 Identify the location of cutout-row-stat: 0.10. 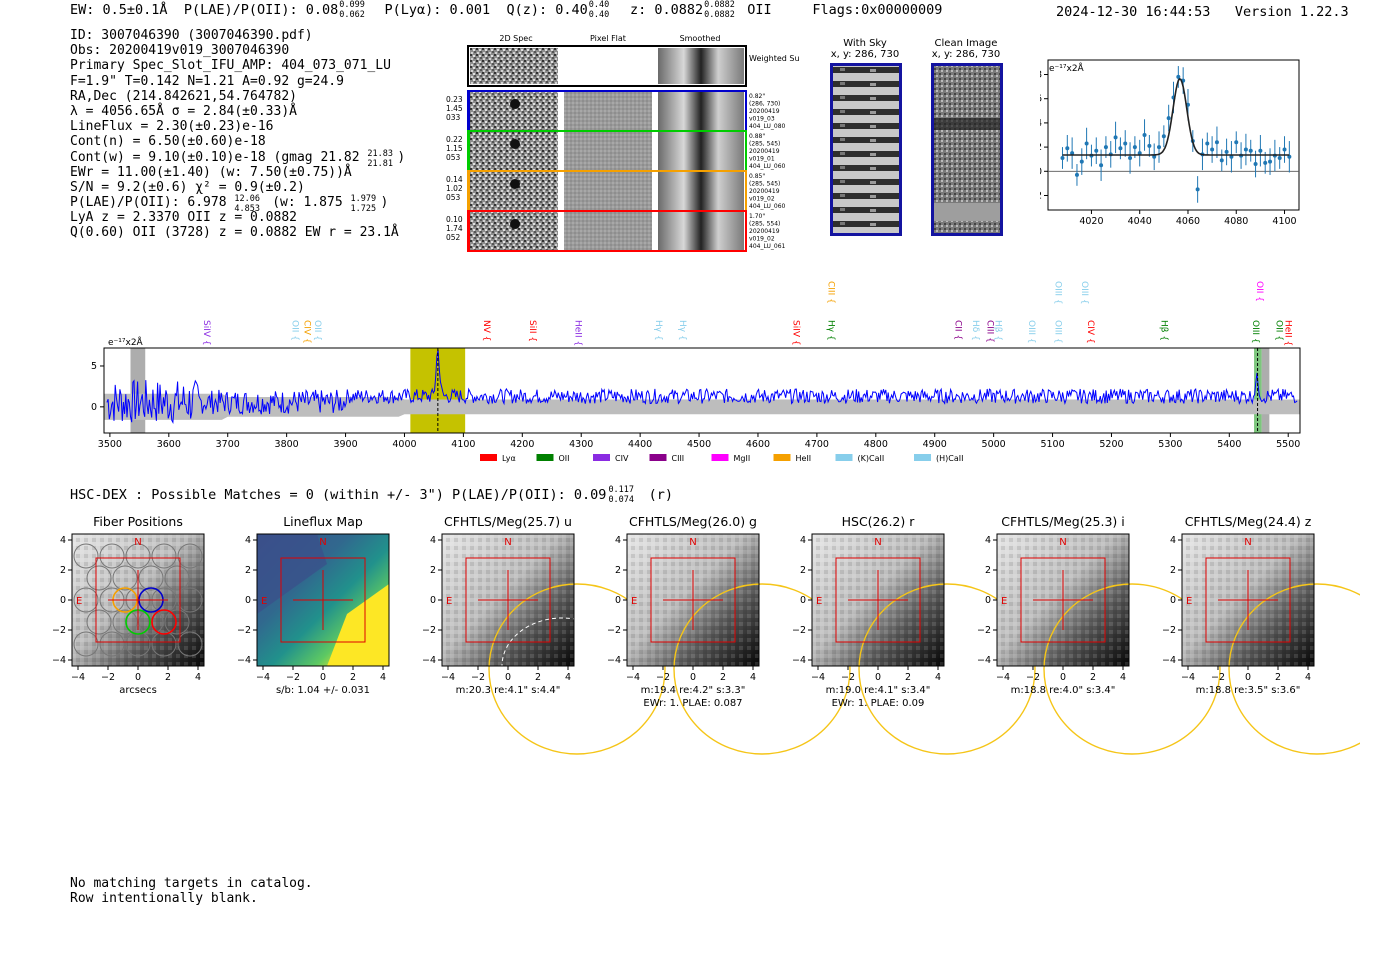
(454, 219).